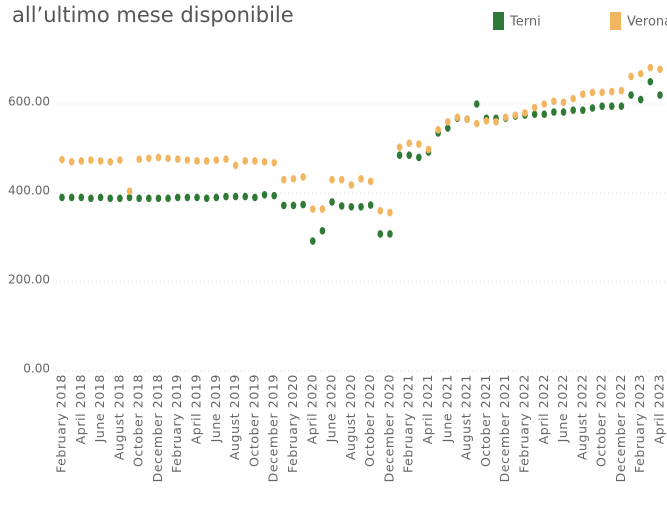 This screenshot has height=512, width=667. I want to click on x-tick-label: August 2021, so click(466, 417).